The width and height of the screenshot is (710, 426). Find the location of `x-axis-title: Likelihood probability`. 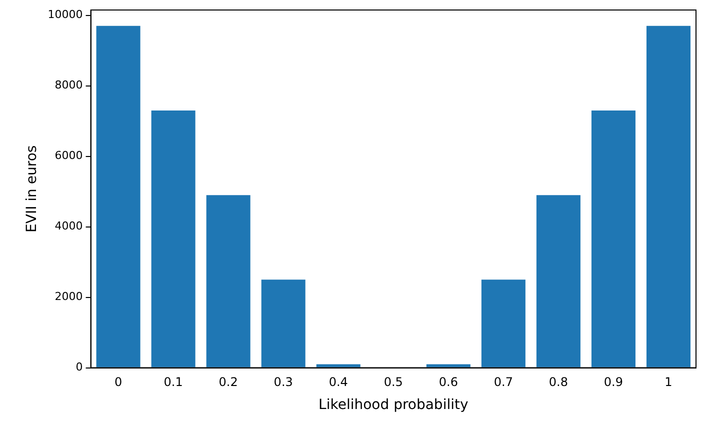

x-axis-title: Likelihood probability is located at coordinates (393, 405).